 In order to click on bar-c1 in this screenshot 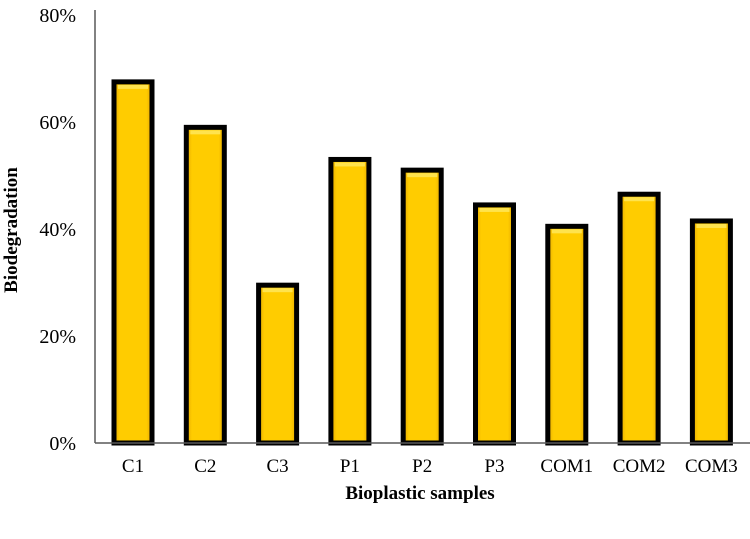, I will do `click(133, 262)`.